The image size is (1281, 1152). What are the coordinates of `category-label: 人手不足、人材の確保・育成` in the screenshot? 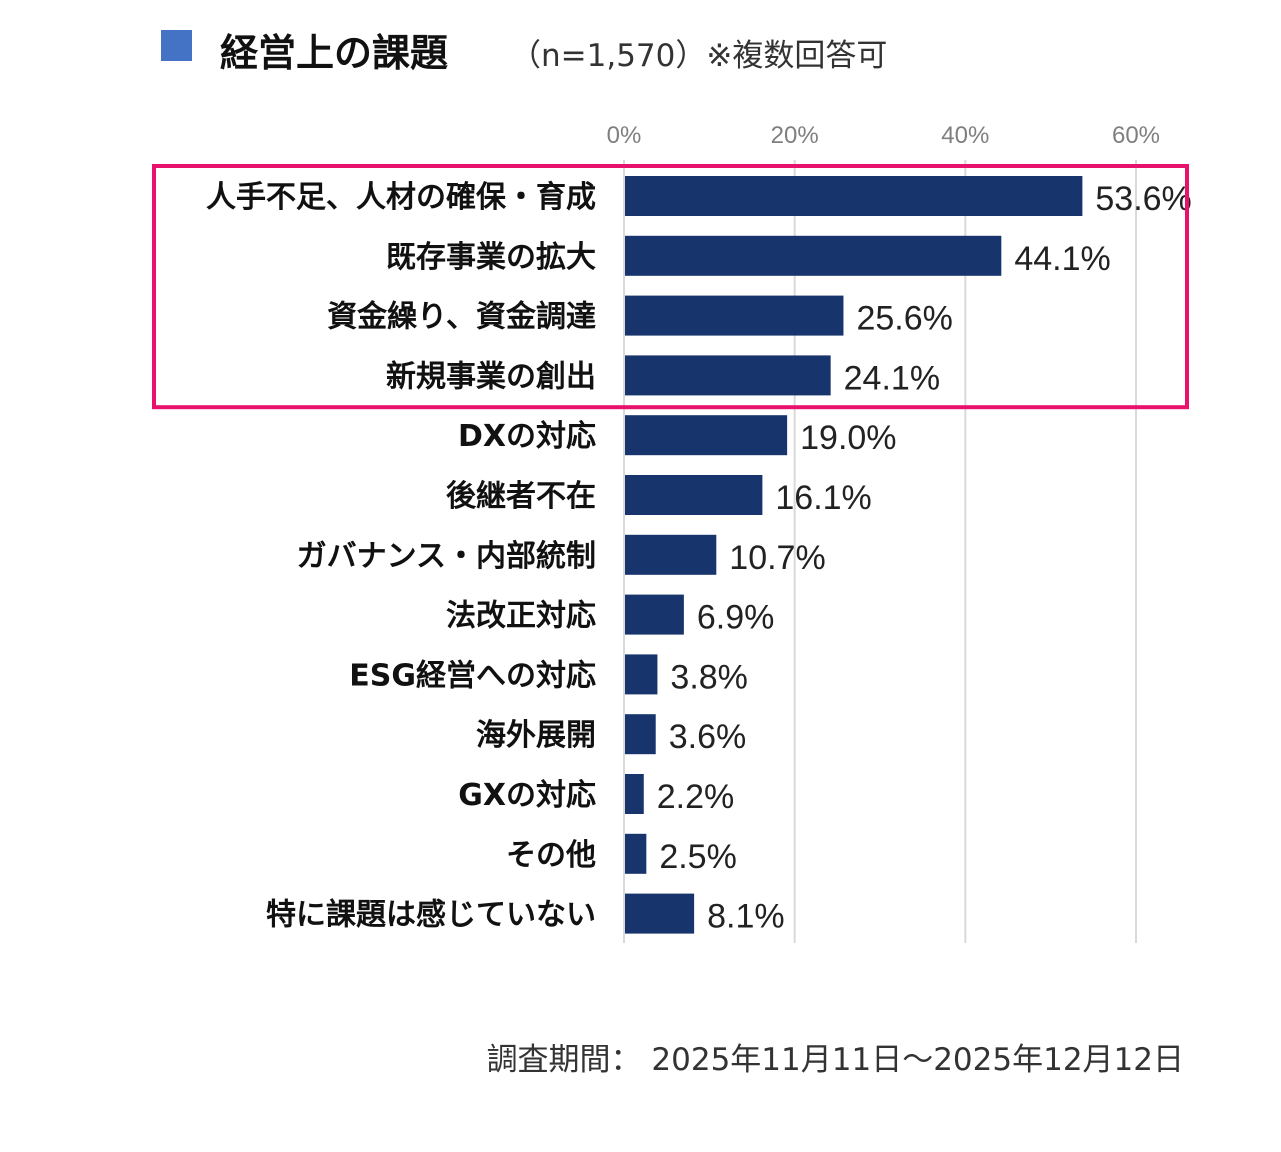 It's located at (401, 197).